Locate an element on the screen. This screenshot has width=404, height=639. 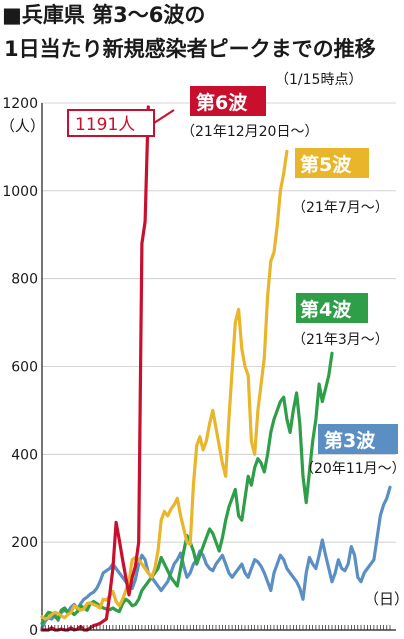
legend-wave5-label: 第5波 is located at coordinates (326, 164).